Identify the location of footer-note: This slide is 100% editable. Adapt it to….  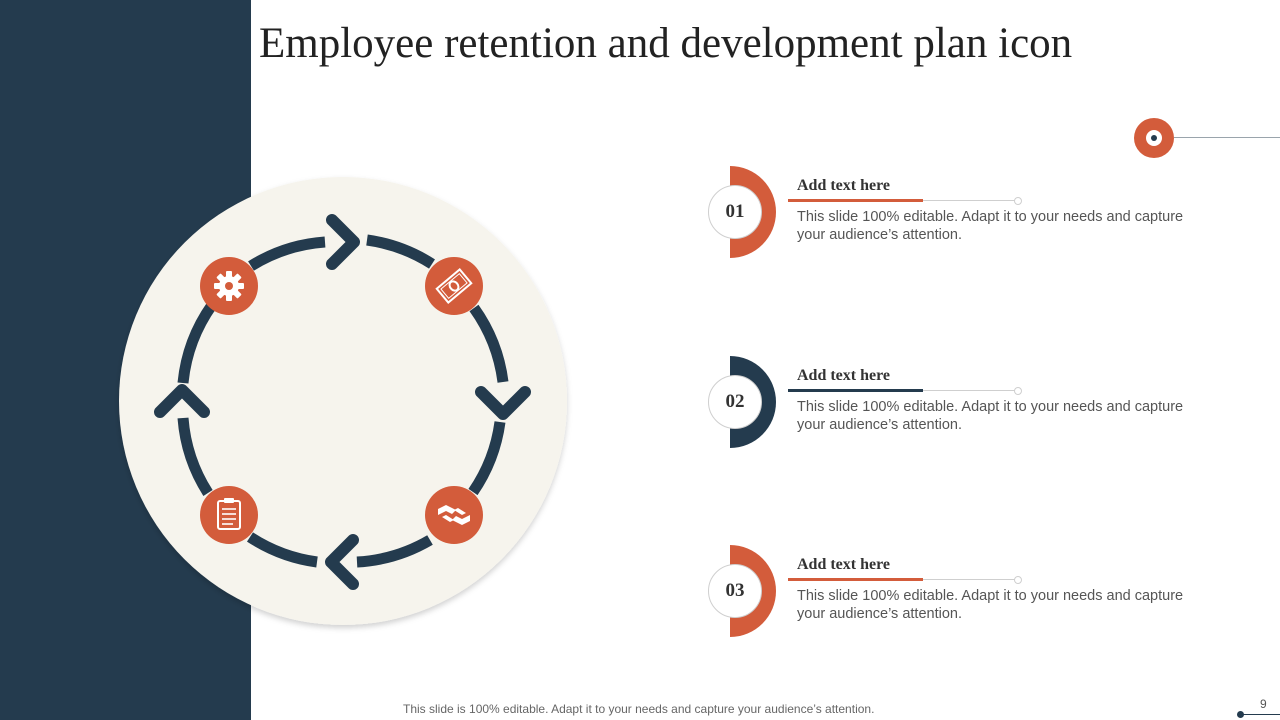
(639, 709).